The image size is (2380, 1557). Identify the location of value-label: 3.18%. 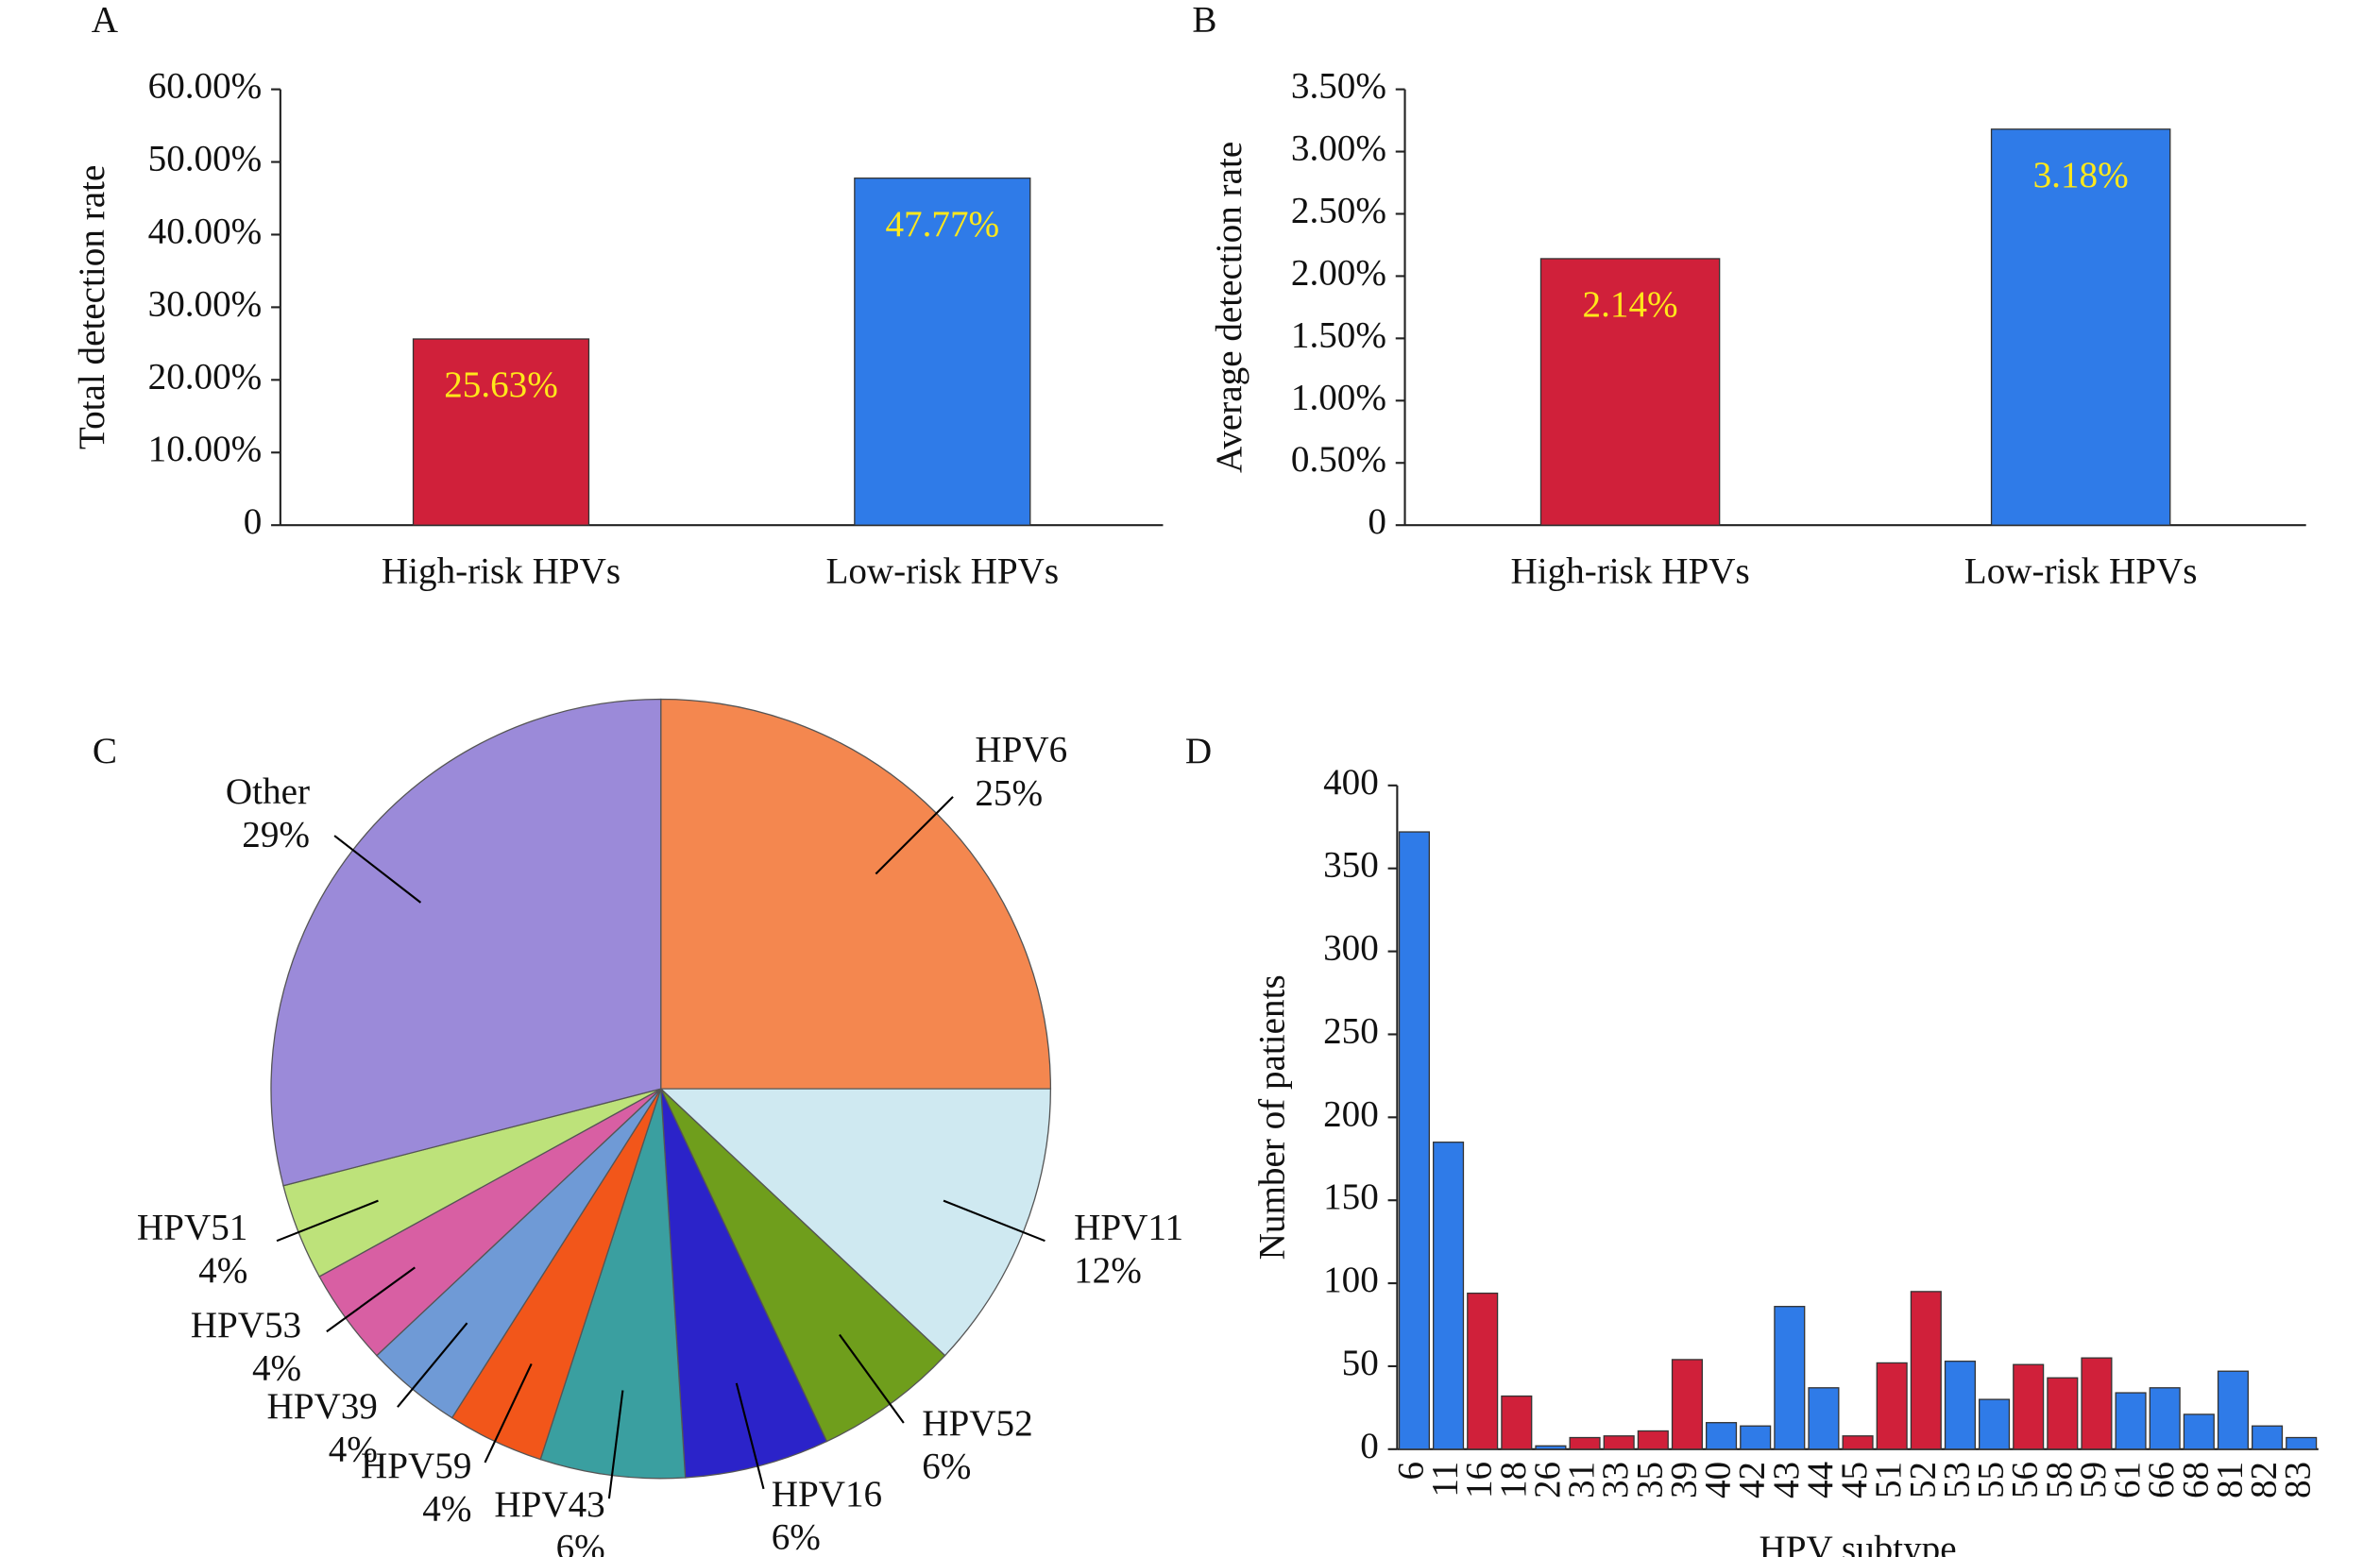
(2081, 175).